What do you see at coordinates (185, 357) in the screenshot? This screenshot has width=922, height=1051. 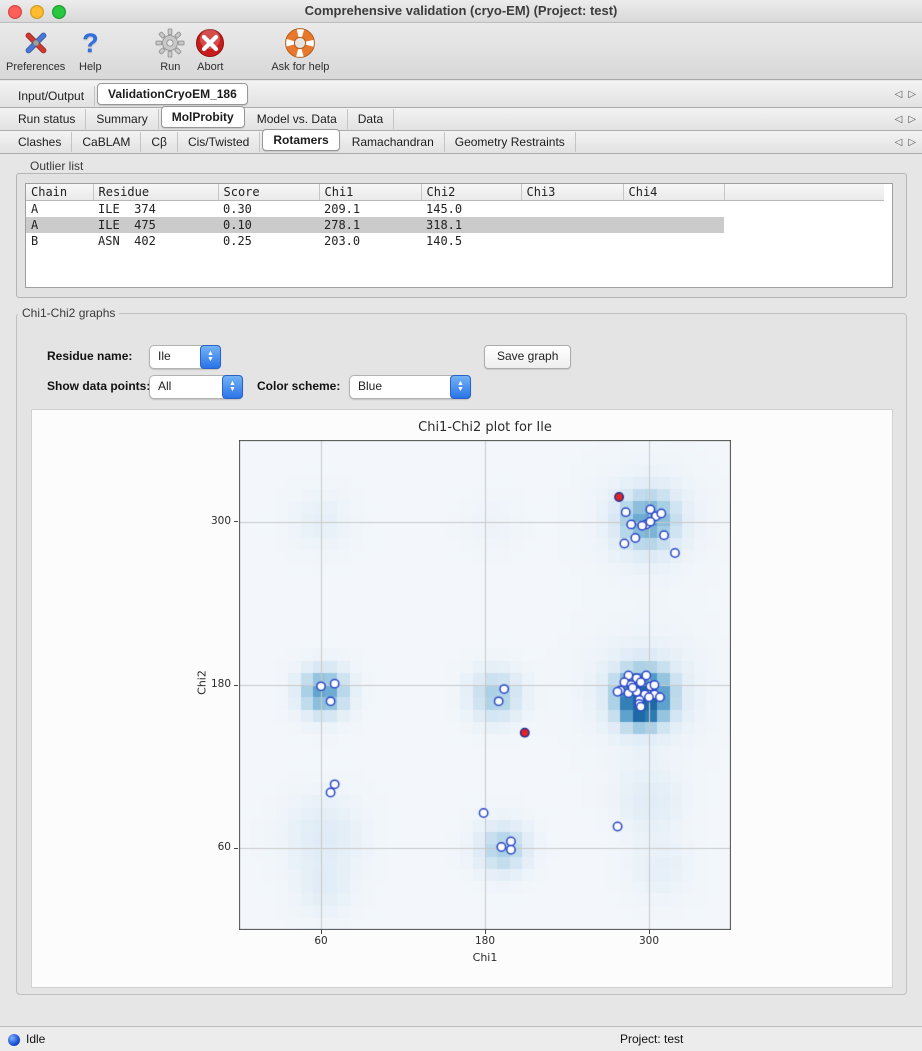 I see `residue-name-select: Ile ▲ ▼` at bounding box center [185, 357].